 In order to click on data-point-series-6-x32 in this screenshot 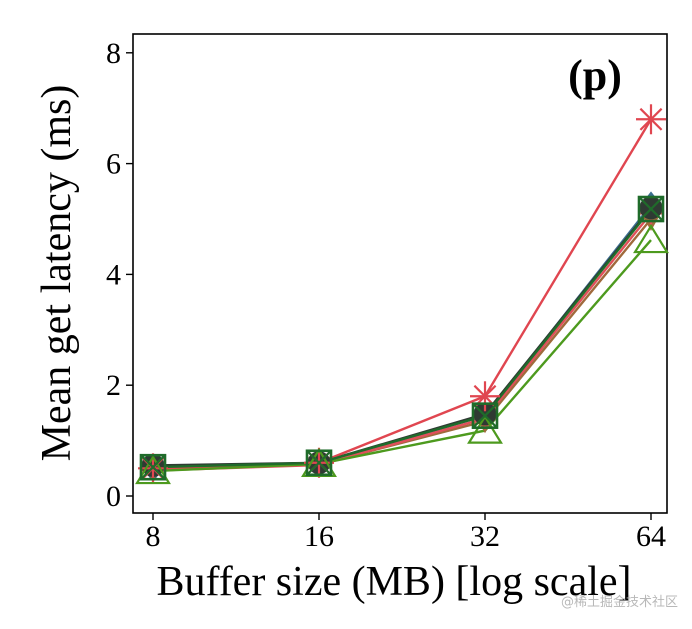, I will do `click(485, 429)`.